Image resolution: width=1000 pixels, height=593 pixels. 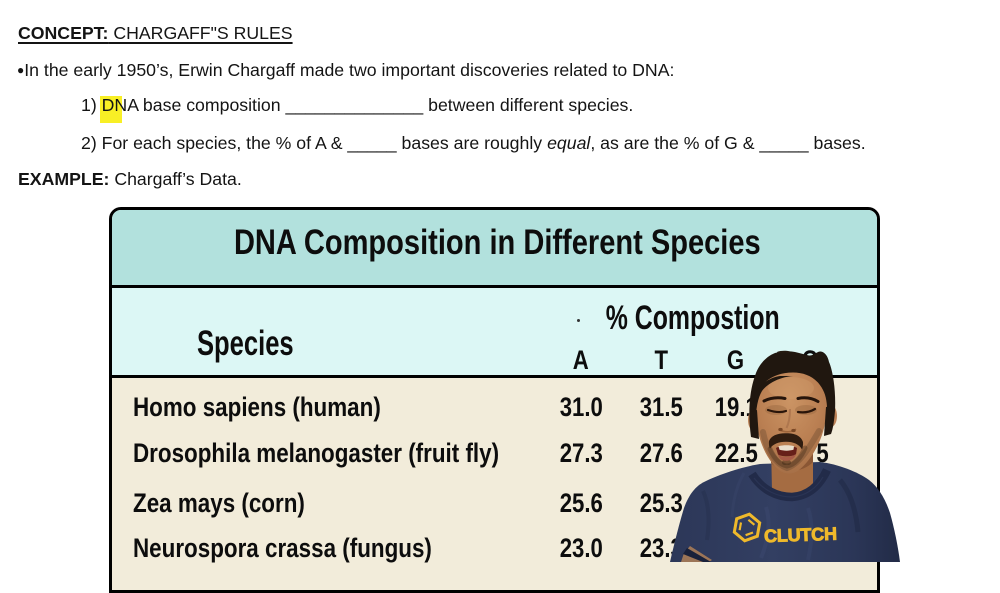 What do you see at coordinates (801, 535) in the screenshot?
I see `svg-text: CLUTCH` at bounding box center [801, 535].